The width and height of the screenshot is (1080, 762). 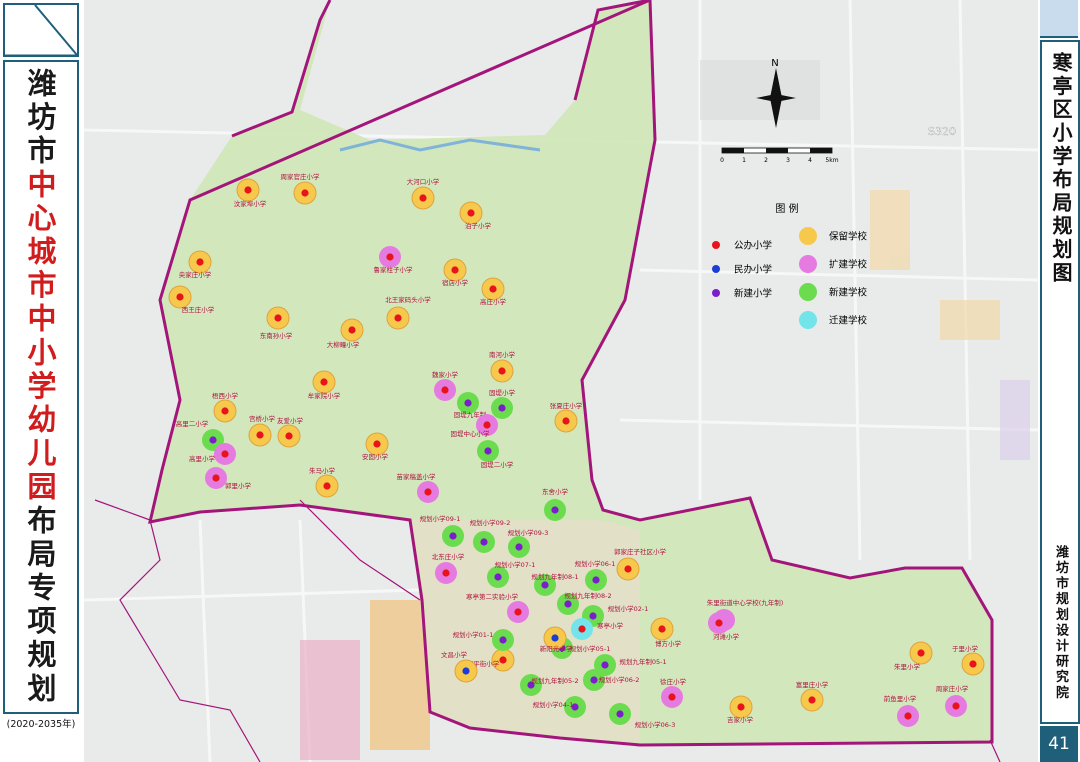 I want to click on school-label: 大河口小学, so click(x=423, y=181).